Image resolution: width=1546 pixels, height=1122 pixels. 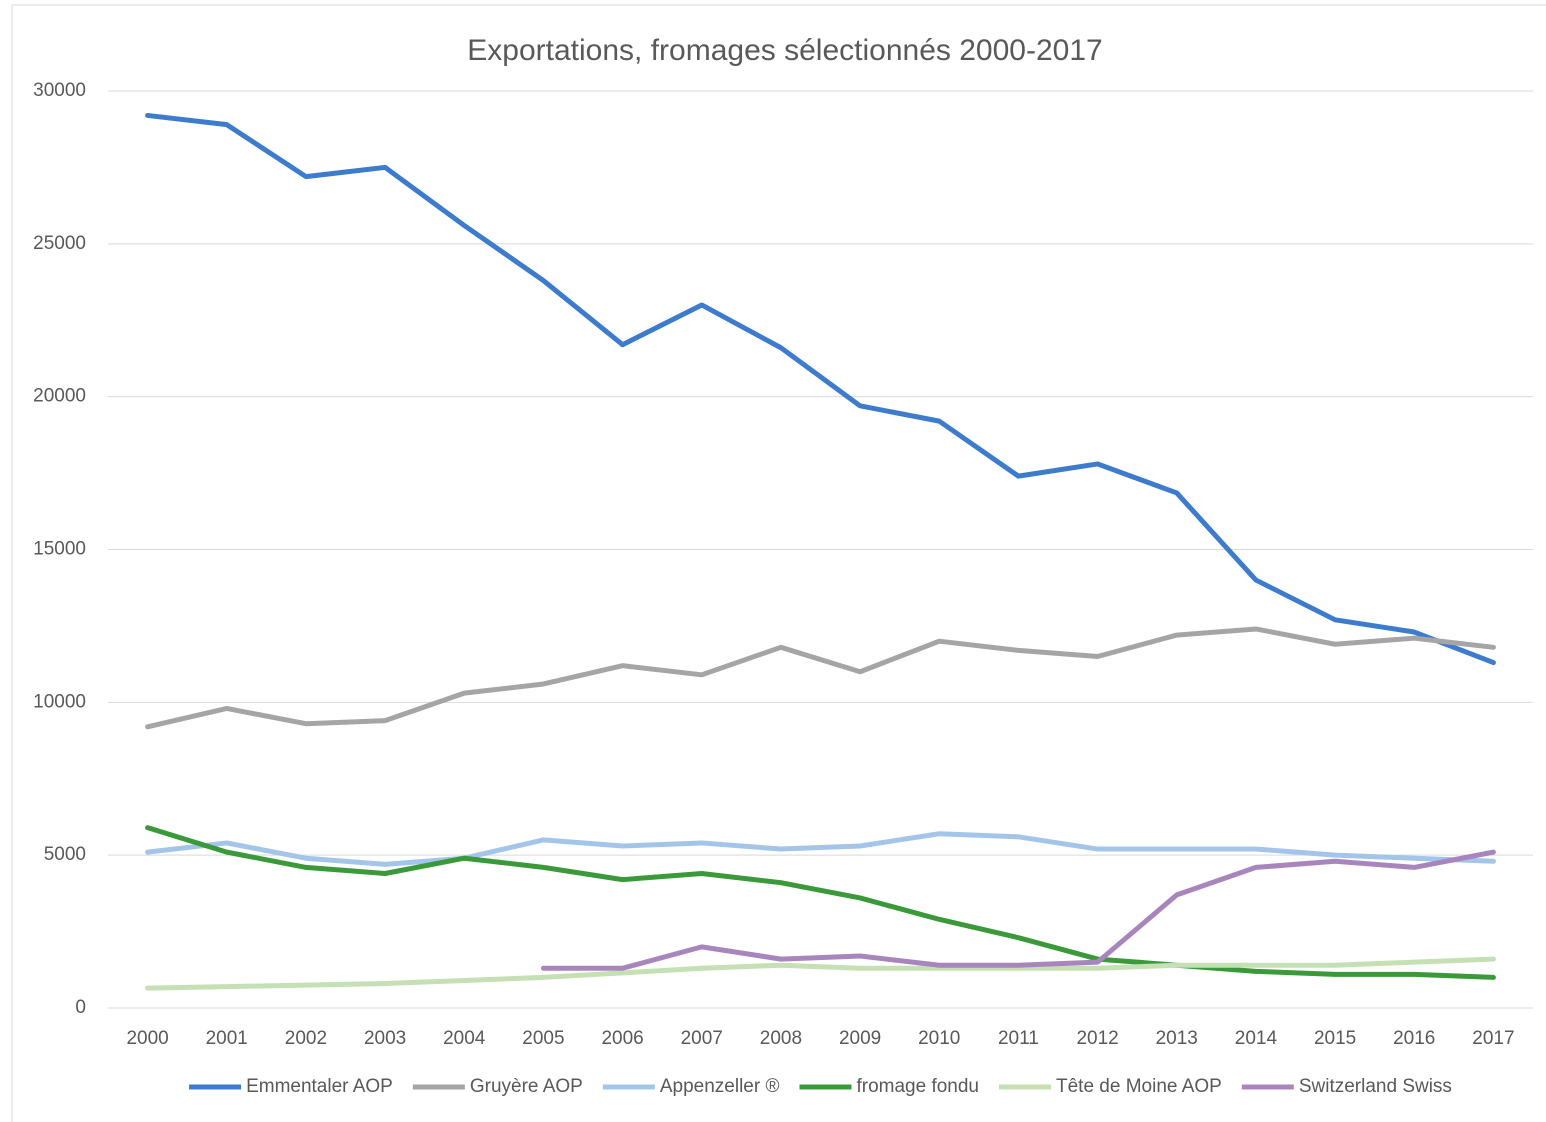 What do you see at coordinates (59, 396) in the screenshot?
I see `y-tick-label: 20000` at bounding box center [59, 396].